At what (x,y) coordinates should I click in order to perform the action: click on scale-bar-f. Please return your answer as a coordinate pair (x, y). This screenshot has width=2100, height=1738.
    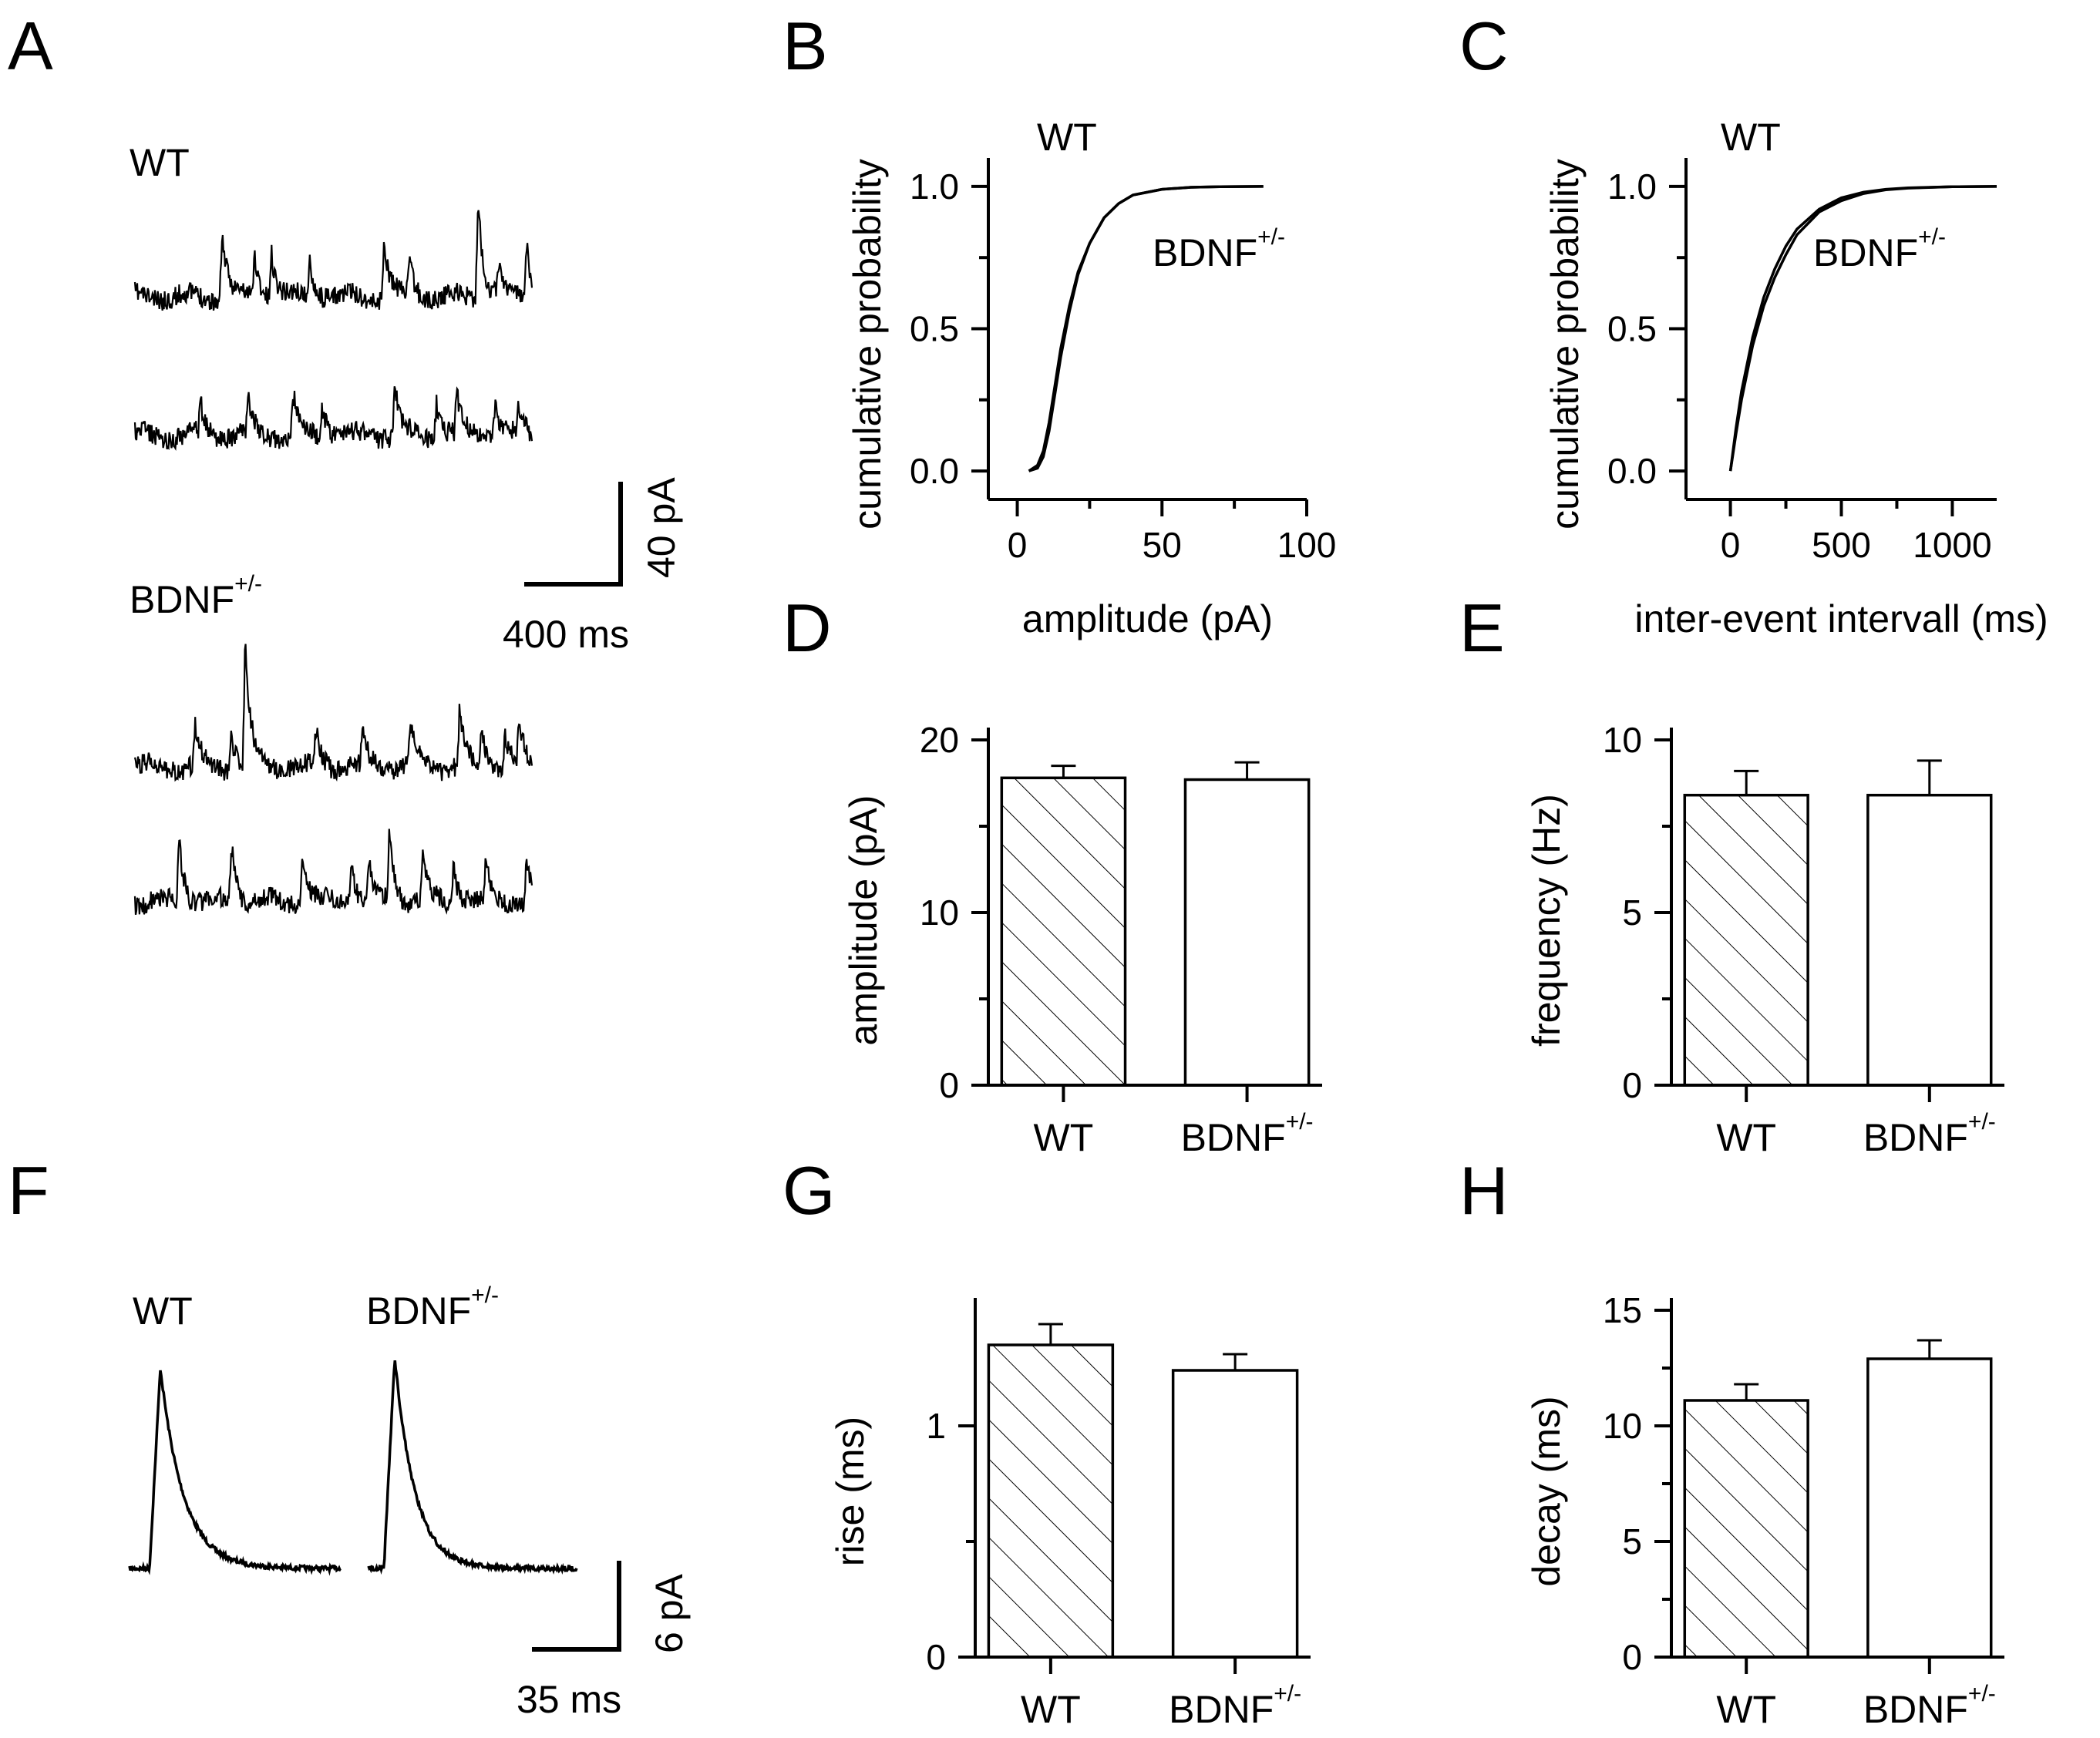
    Looking at the image, I should click on (576, 1607).